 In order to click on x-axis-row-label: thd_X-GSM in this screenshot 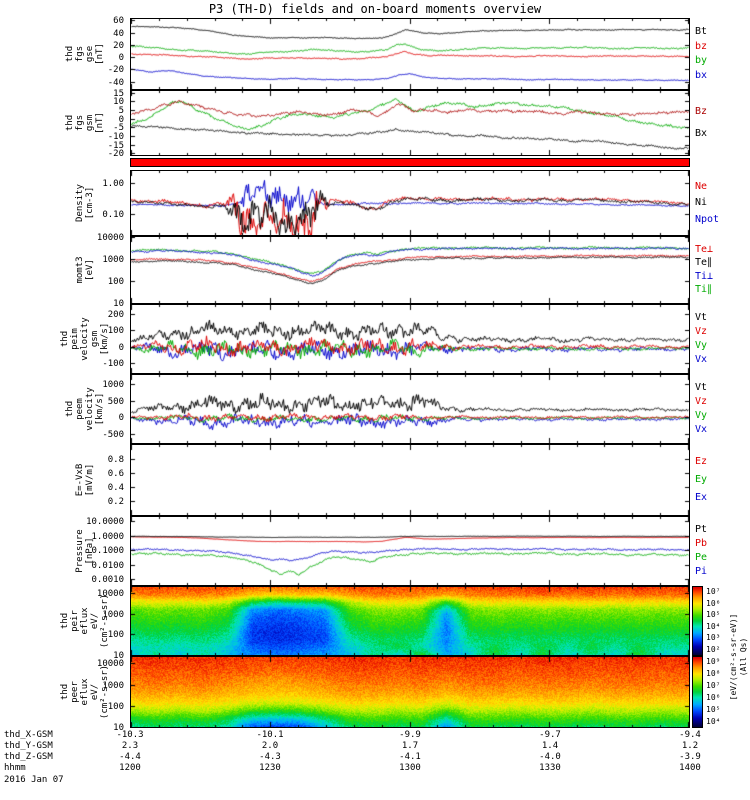, I will do `click(28, 735)`.